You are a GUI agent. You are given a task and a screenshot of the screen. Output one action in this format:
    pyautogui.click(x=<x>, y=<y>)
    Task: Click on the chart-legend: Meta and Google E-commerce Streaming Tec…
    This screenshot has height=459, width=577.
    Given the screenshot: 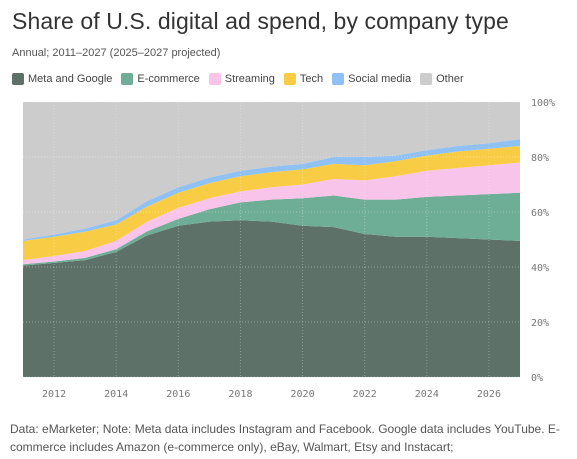 What is the action you would take?
    pyautogui.click(x=242, y=79)
    